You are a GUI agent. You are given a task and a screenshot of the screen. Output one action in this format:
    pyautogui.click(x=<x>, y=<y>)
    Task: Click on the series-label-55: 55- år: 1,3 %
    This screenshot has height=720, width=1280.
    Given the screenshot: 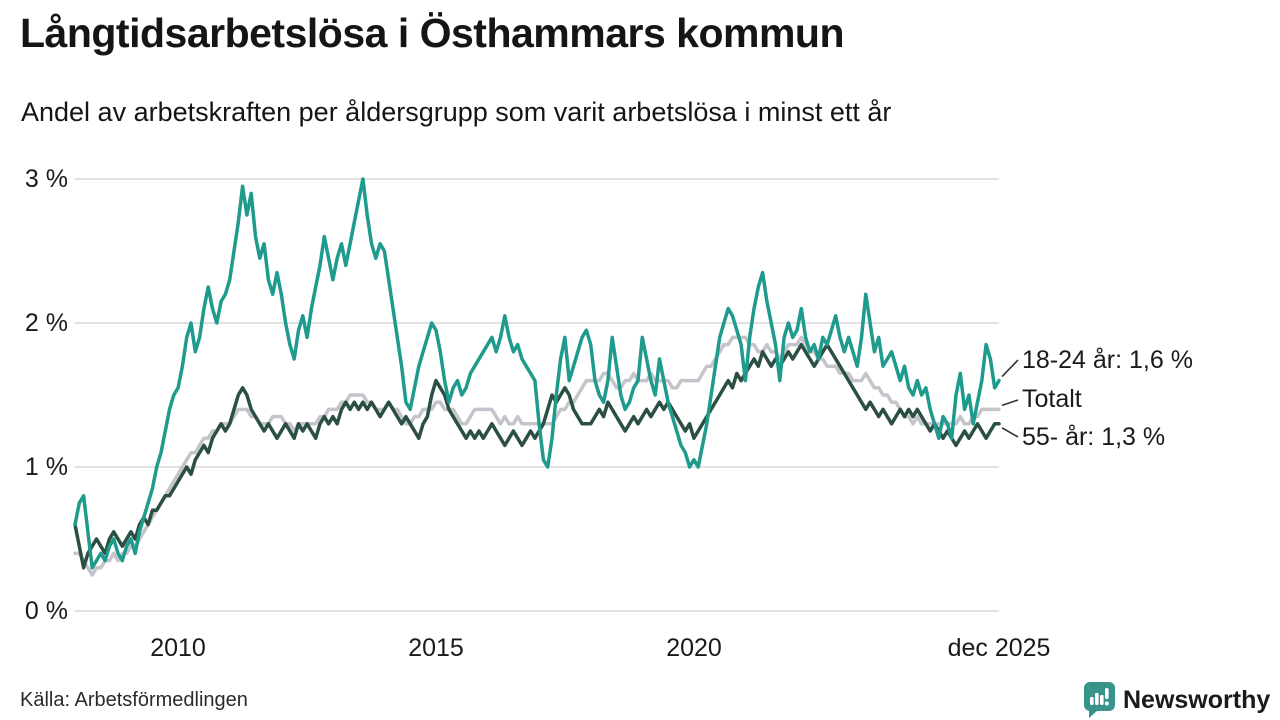 What is the action you would take?
    pyautogui.click(x=1094, y=437)
    